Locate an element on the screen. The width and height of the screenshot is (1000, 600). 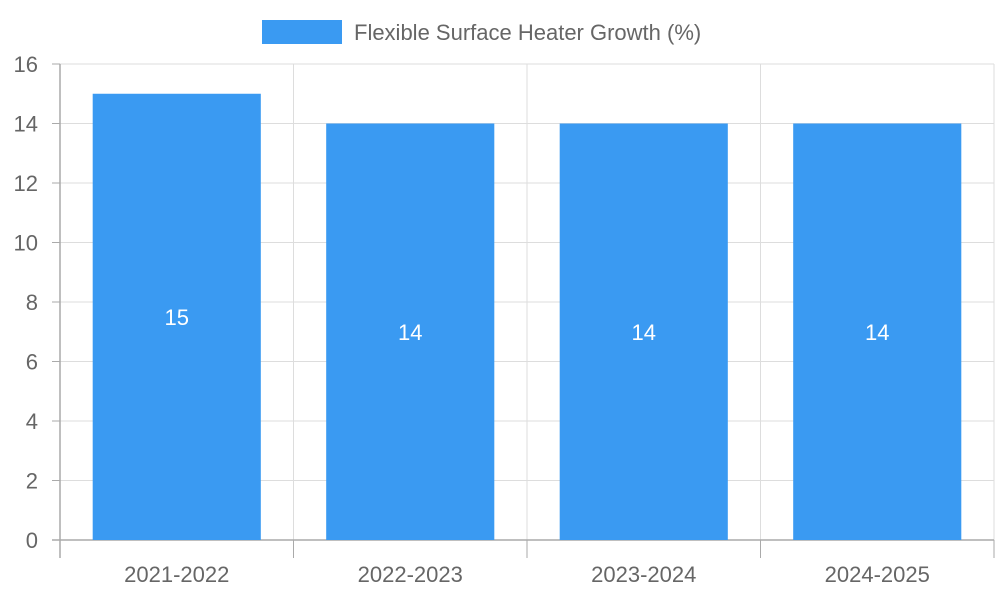
x-tick-label: 2021-2022 is located at coordinates (176, 574).